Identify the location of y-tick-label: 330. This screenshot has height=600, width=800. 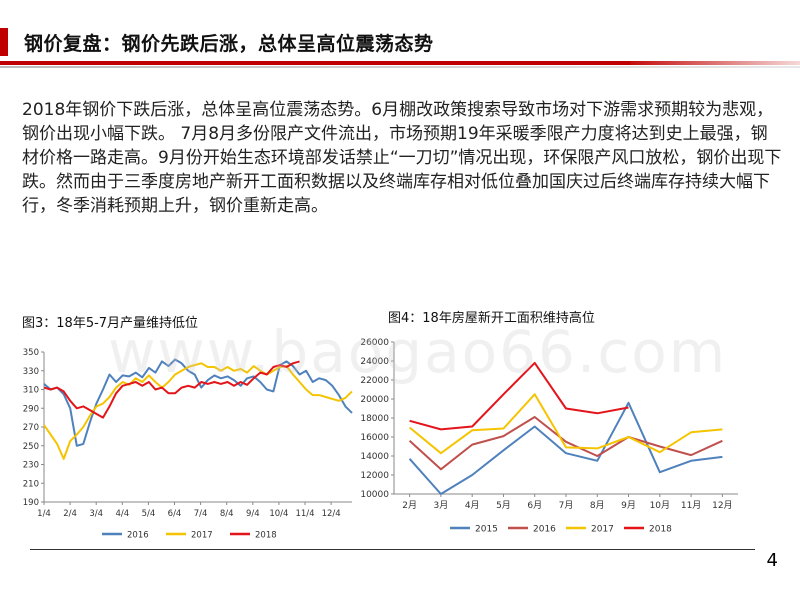
(31, 372).